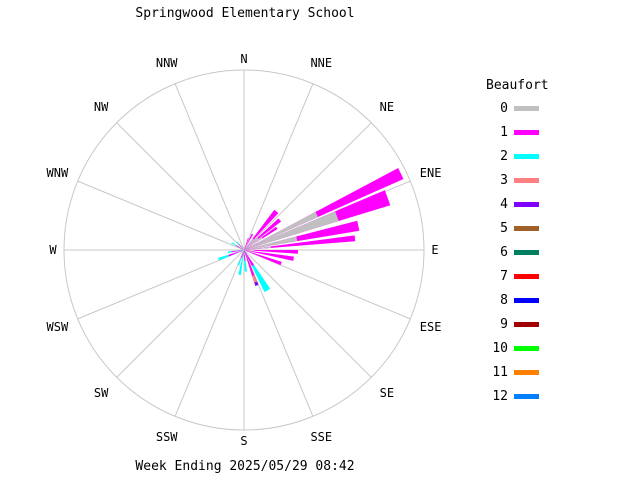 This screenshot has height=480, width=640. I want to click on legend-label: 3, so click(504, 180).